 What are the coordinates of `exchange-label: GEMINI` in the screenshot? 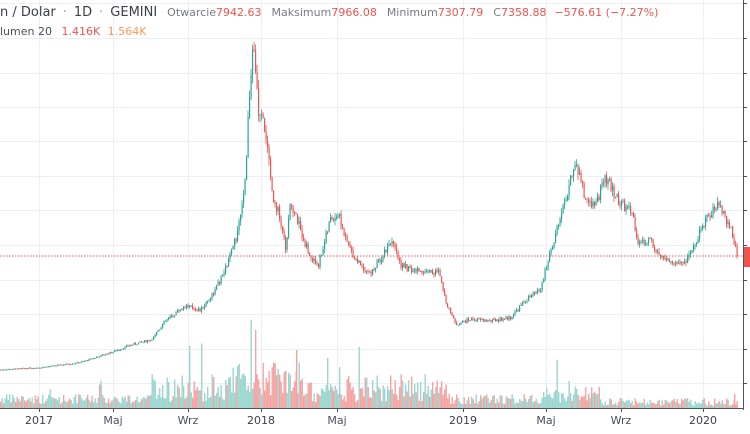 It's located at (134, 12).